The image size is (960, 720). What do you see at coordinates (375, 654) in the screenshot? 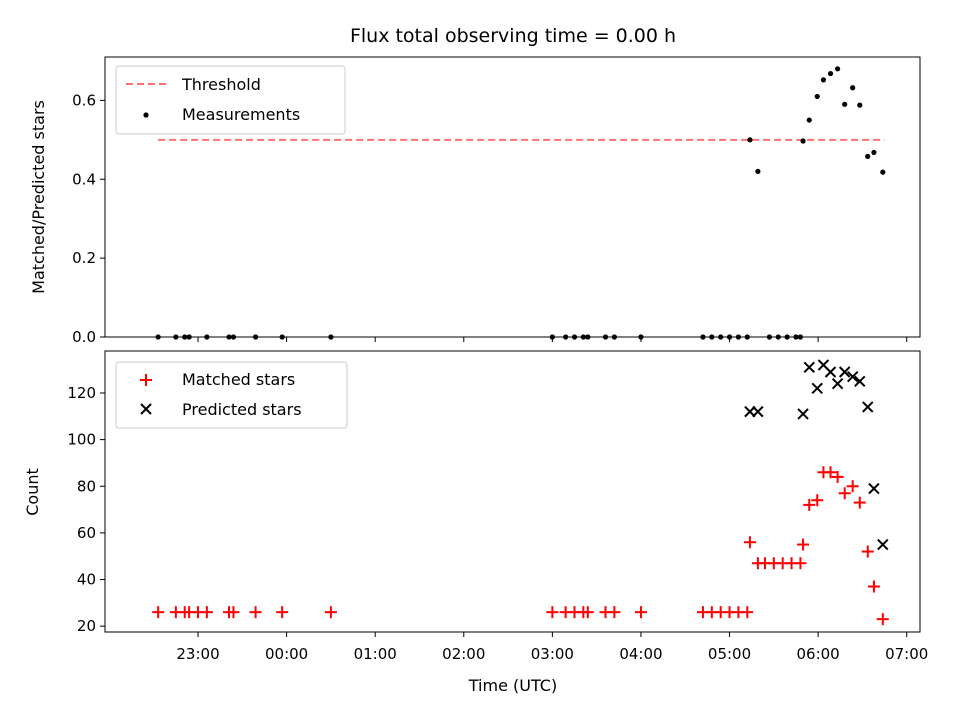
I see `x-tick-label: 01:00` at bounding box center [375, 654].